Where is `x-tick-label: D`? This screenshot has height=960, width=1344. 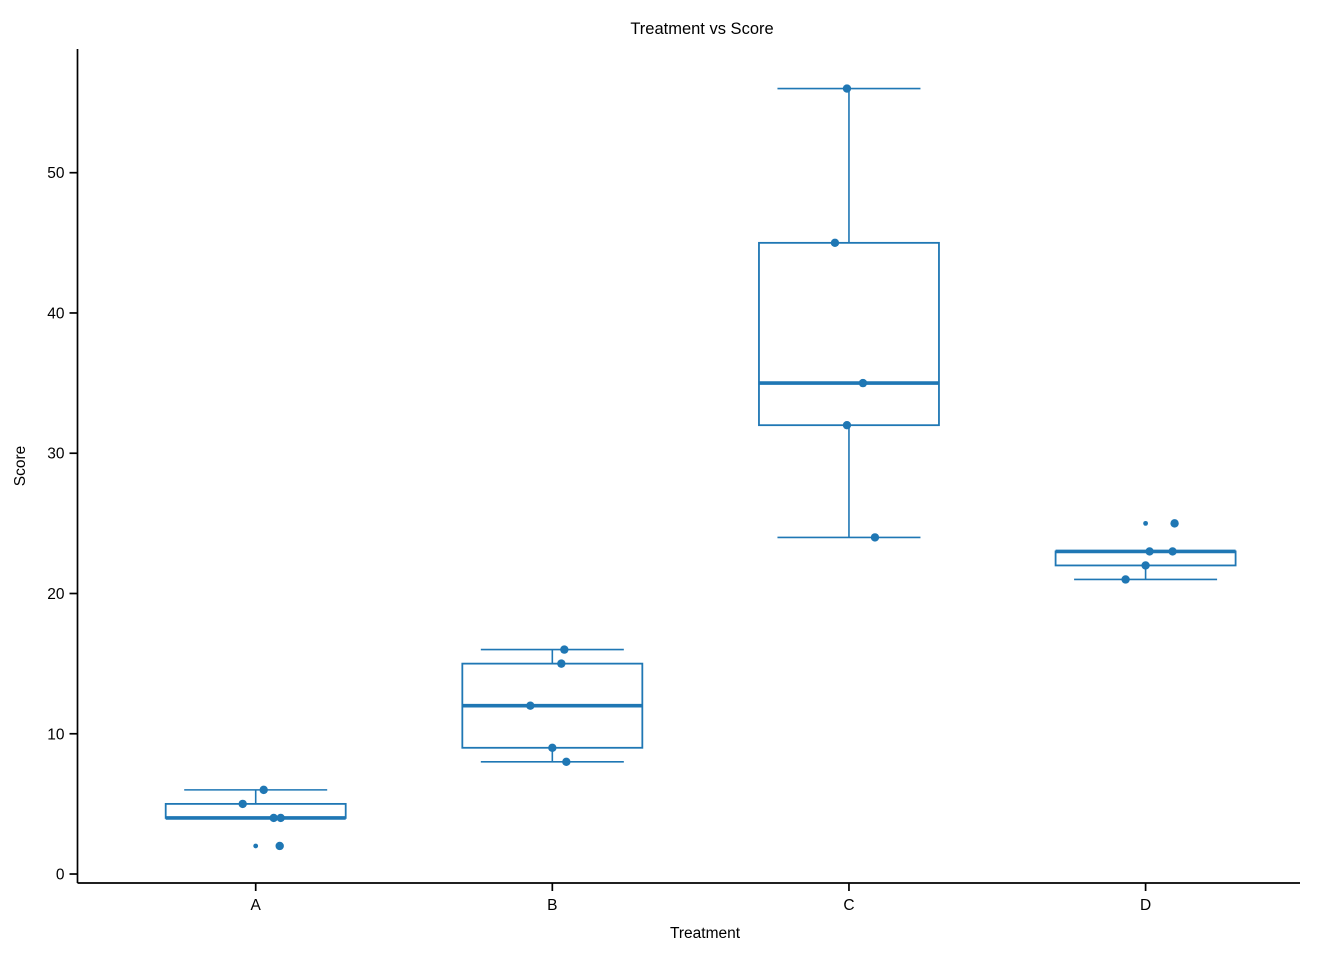 x-tick-label: D is located at coordinates (1145, 905).